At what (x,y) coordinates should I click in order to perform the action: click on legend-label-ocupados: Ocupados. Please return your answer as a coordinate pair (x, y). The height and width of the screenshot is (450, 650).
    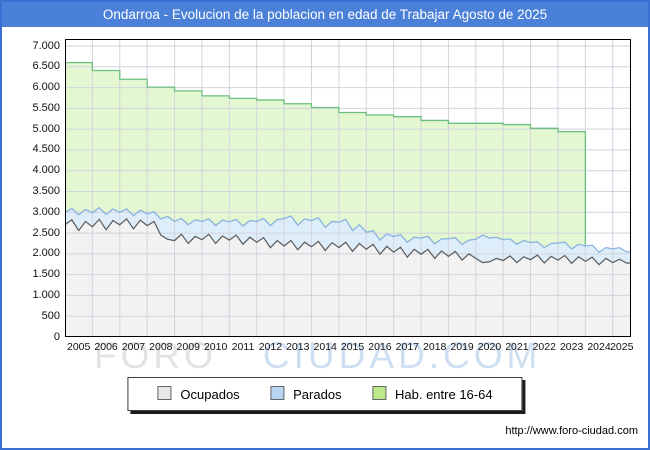
    Looking at the image, I should click on (210, 394).